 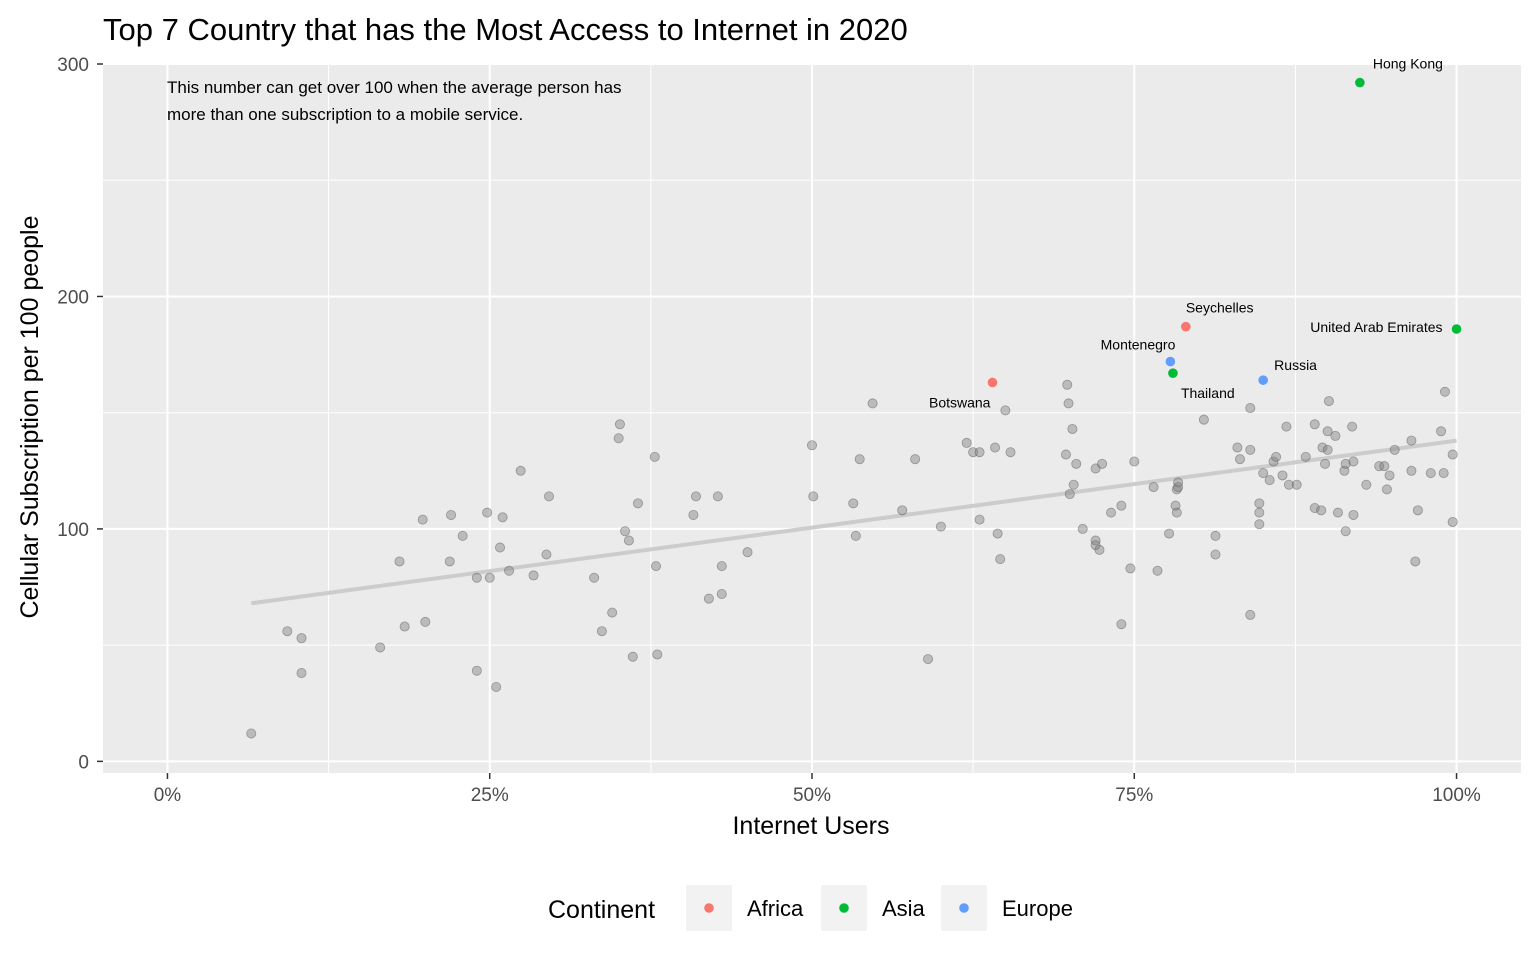 I want to click on point-label: Hong Kong, so click(x=1408, y=64).